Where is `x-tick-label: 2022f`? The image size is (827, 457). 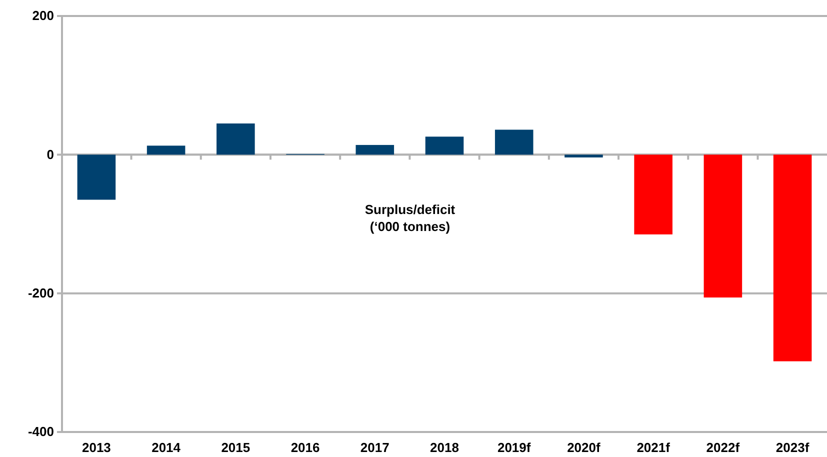 x-tick-label: 2022f is located at coordinates (723, 447).